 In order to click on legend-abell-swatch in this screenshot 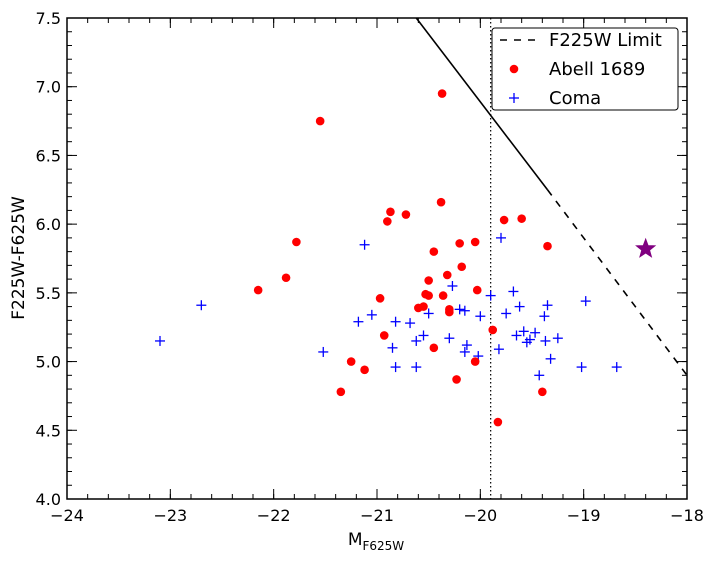, I will do `click(514, 69)`.